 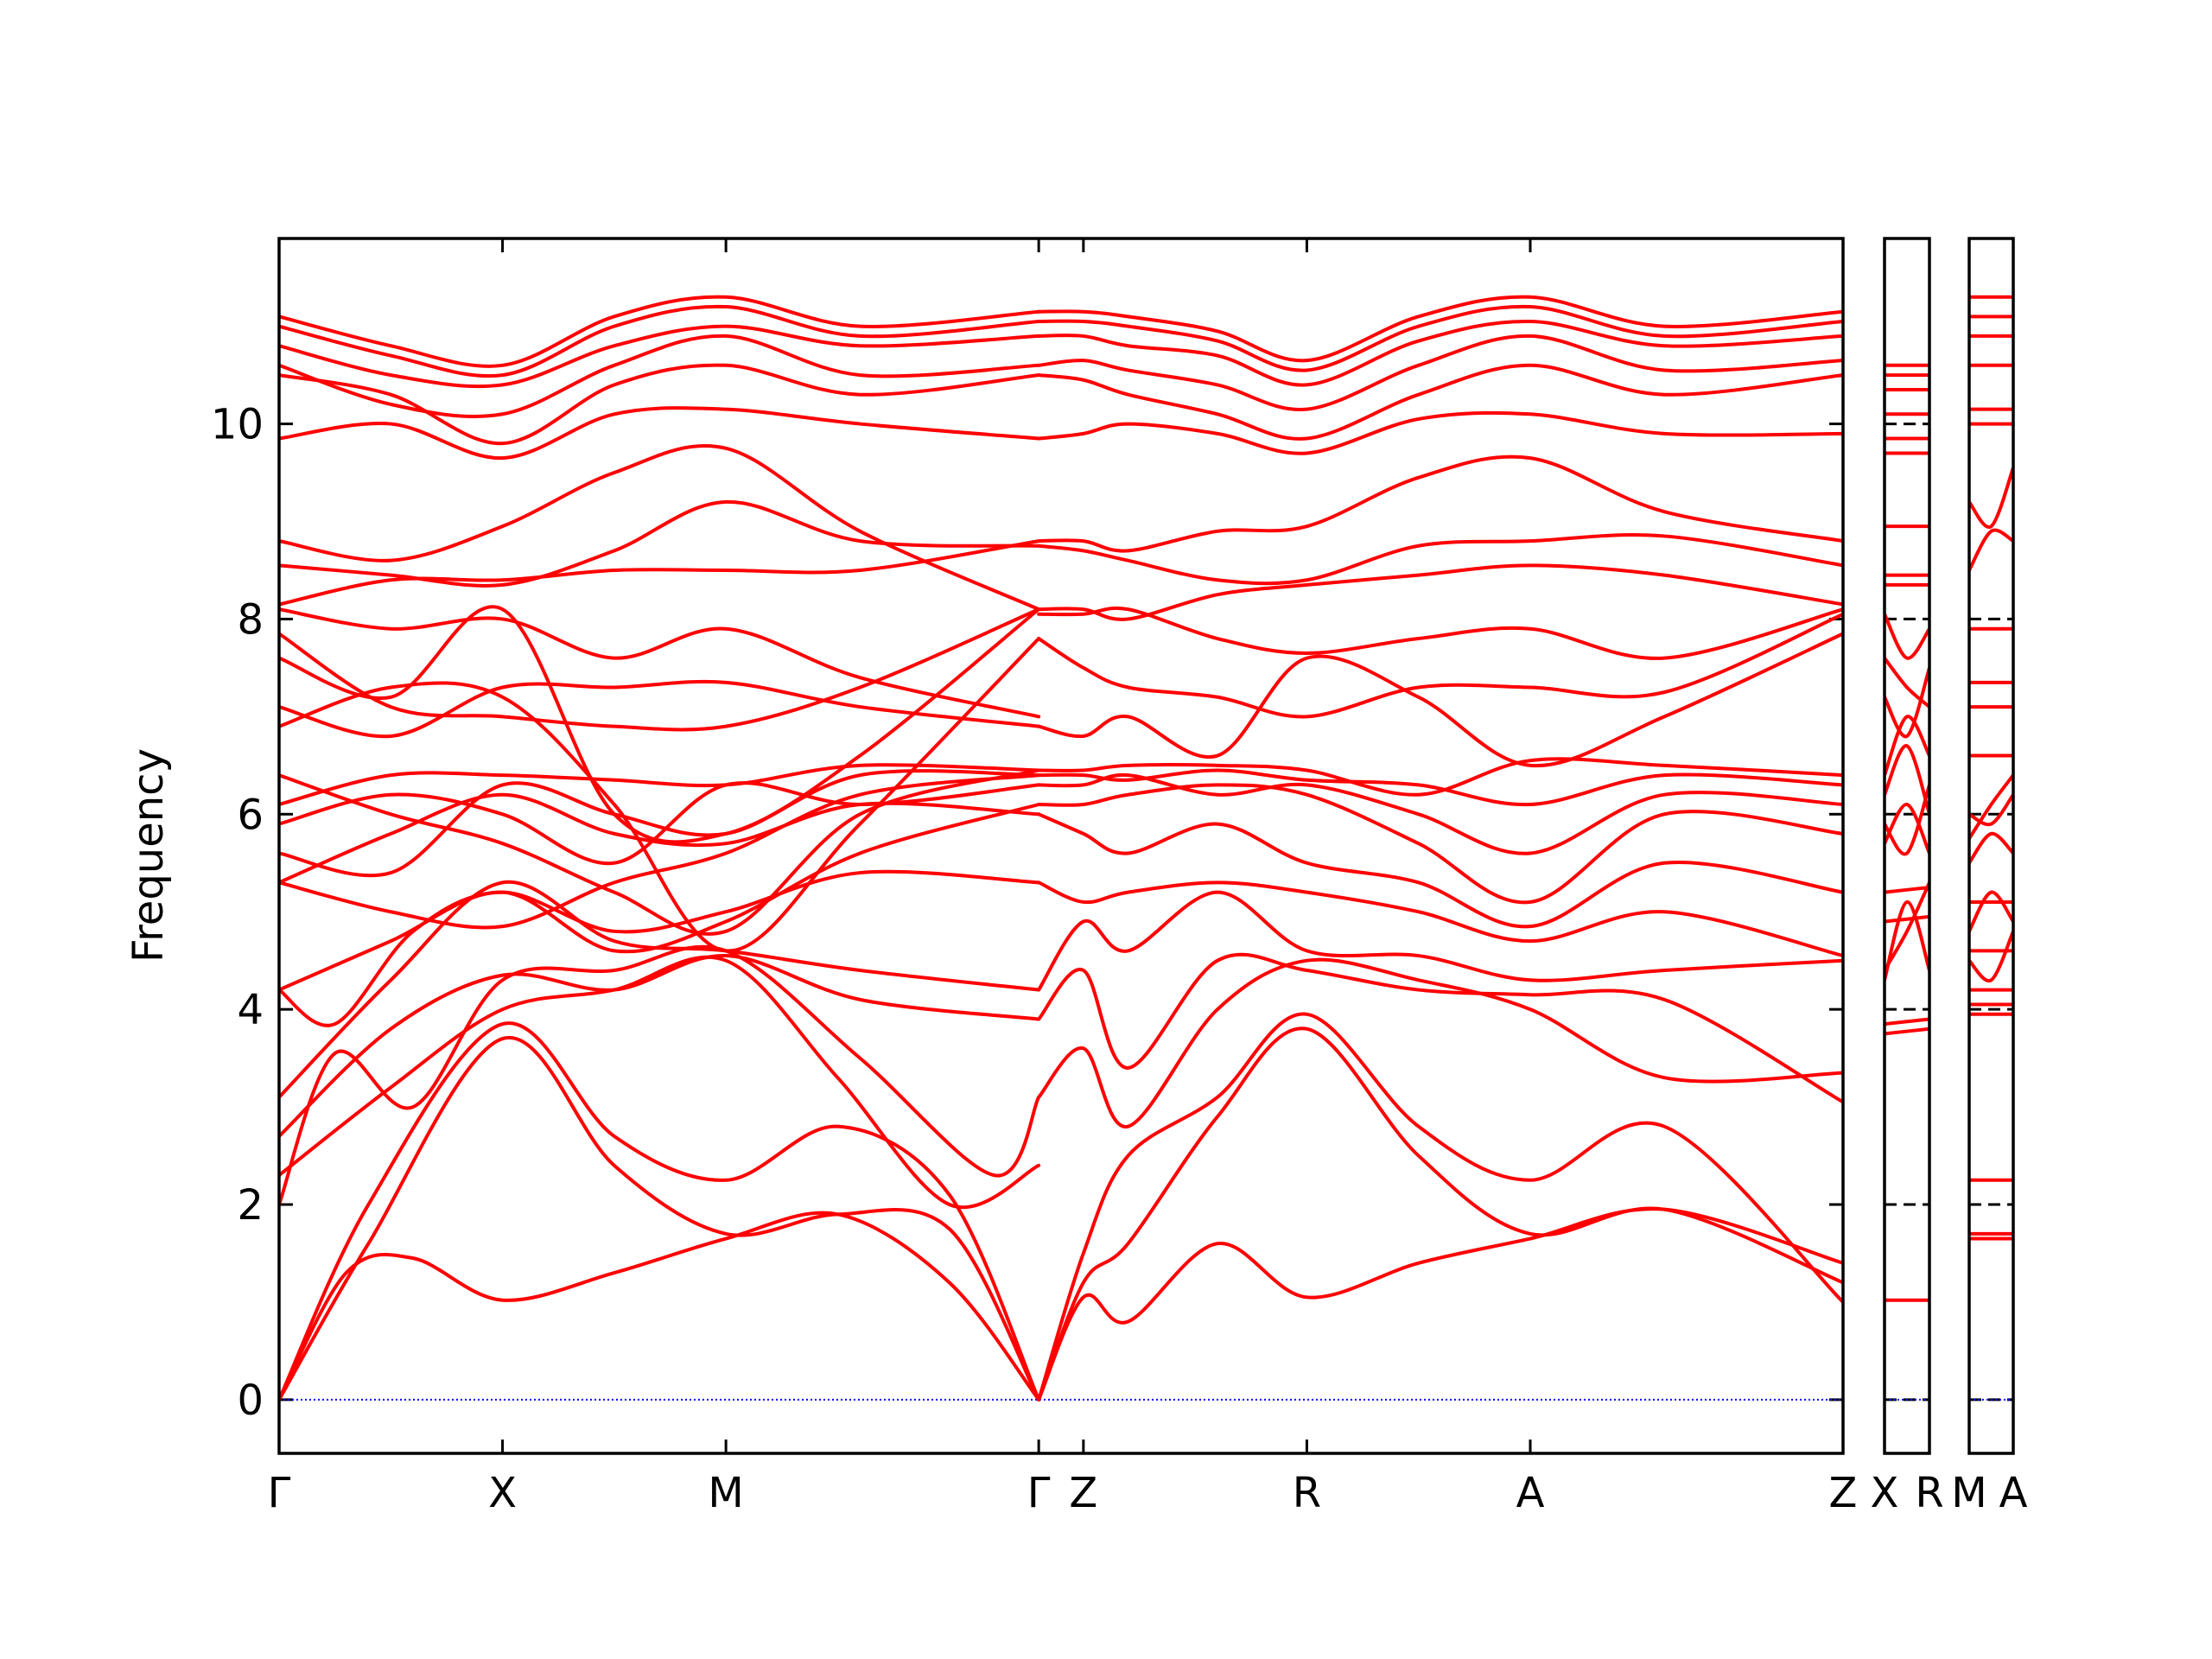 I want to click on y-tick-label: 4, so click(x=250, y=1010).